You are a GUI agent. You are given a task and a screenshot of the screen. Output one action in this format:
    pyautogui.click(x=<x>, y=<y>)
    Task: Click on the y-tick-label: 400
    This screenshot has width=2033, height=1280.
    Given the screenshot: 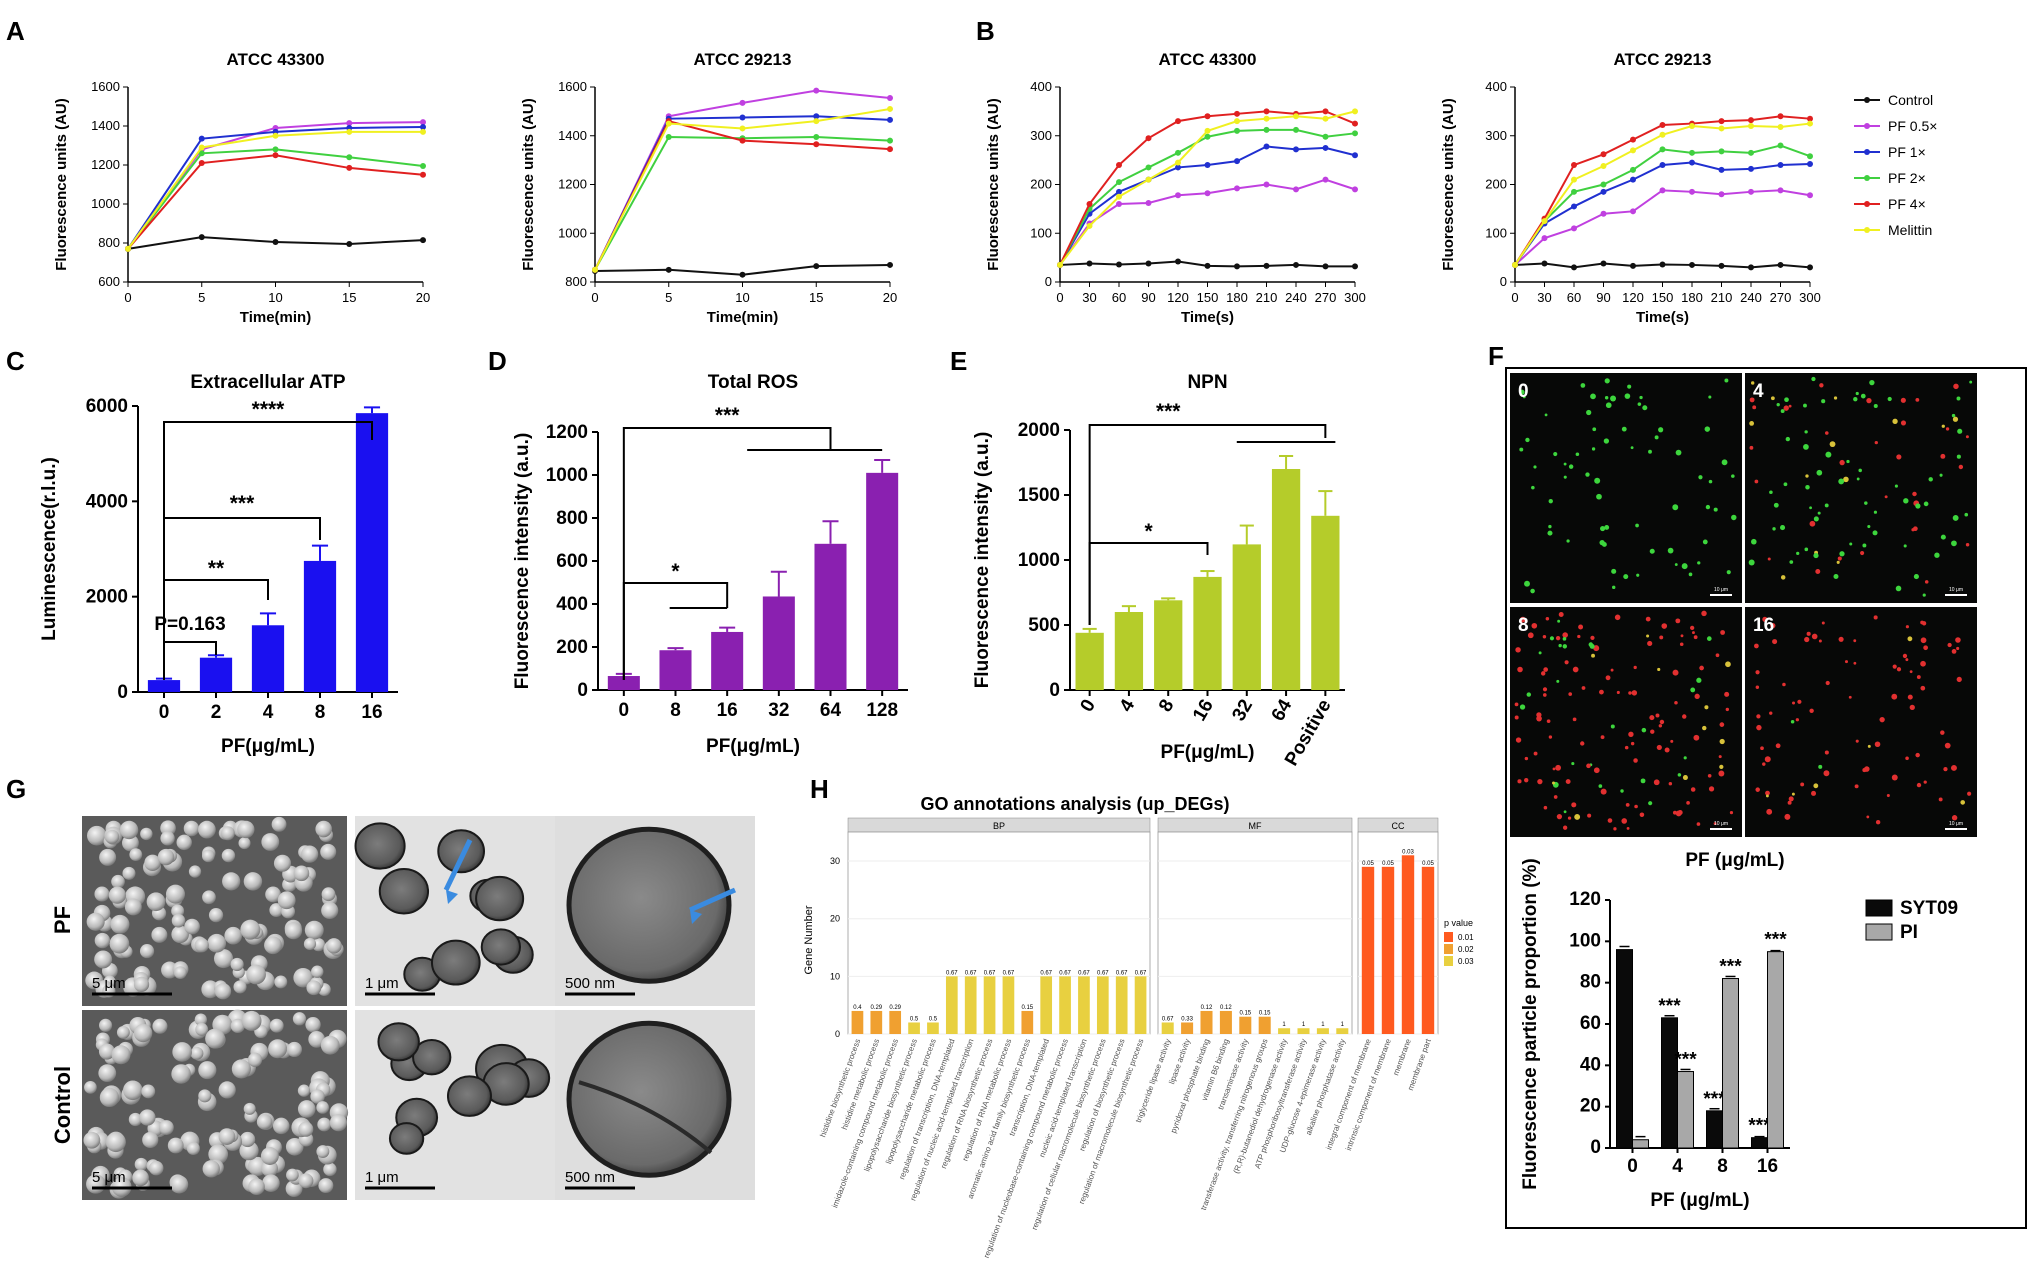 What is the action you would take?
    pyautogui.click(x=1041, y=86)
    